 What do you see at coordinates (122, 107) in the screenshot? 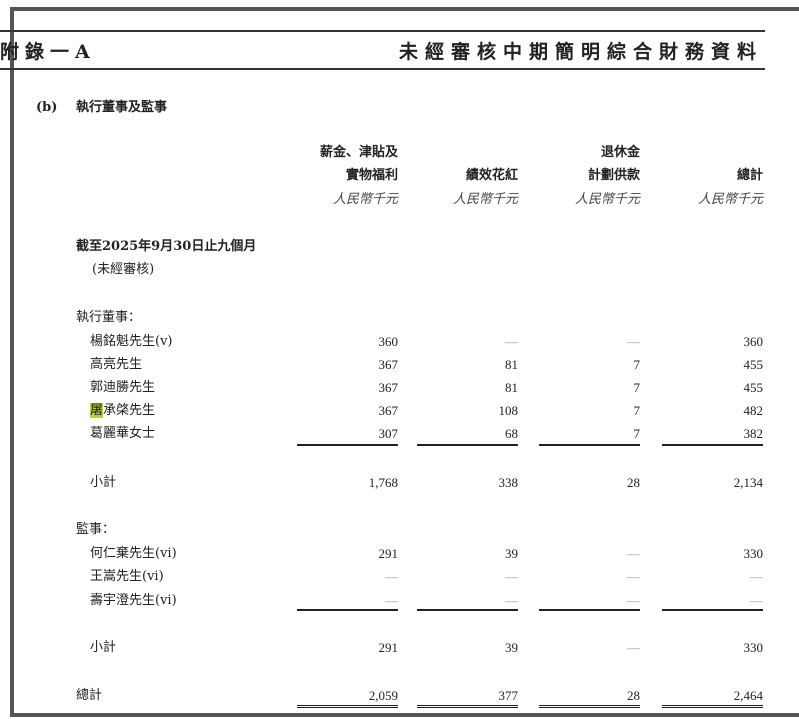
I see `section-title: 執行董事及監事` at bounding box center [122, 107].